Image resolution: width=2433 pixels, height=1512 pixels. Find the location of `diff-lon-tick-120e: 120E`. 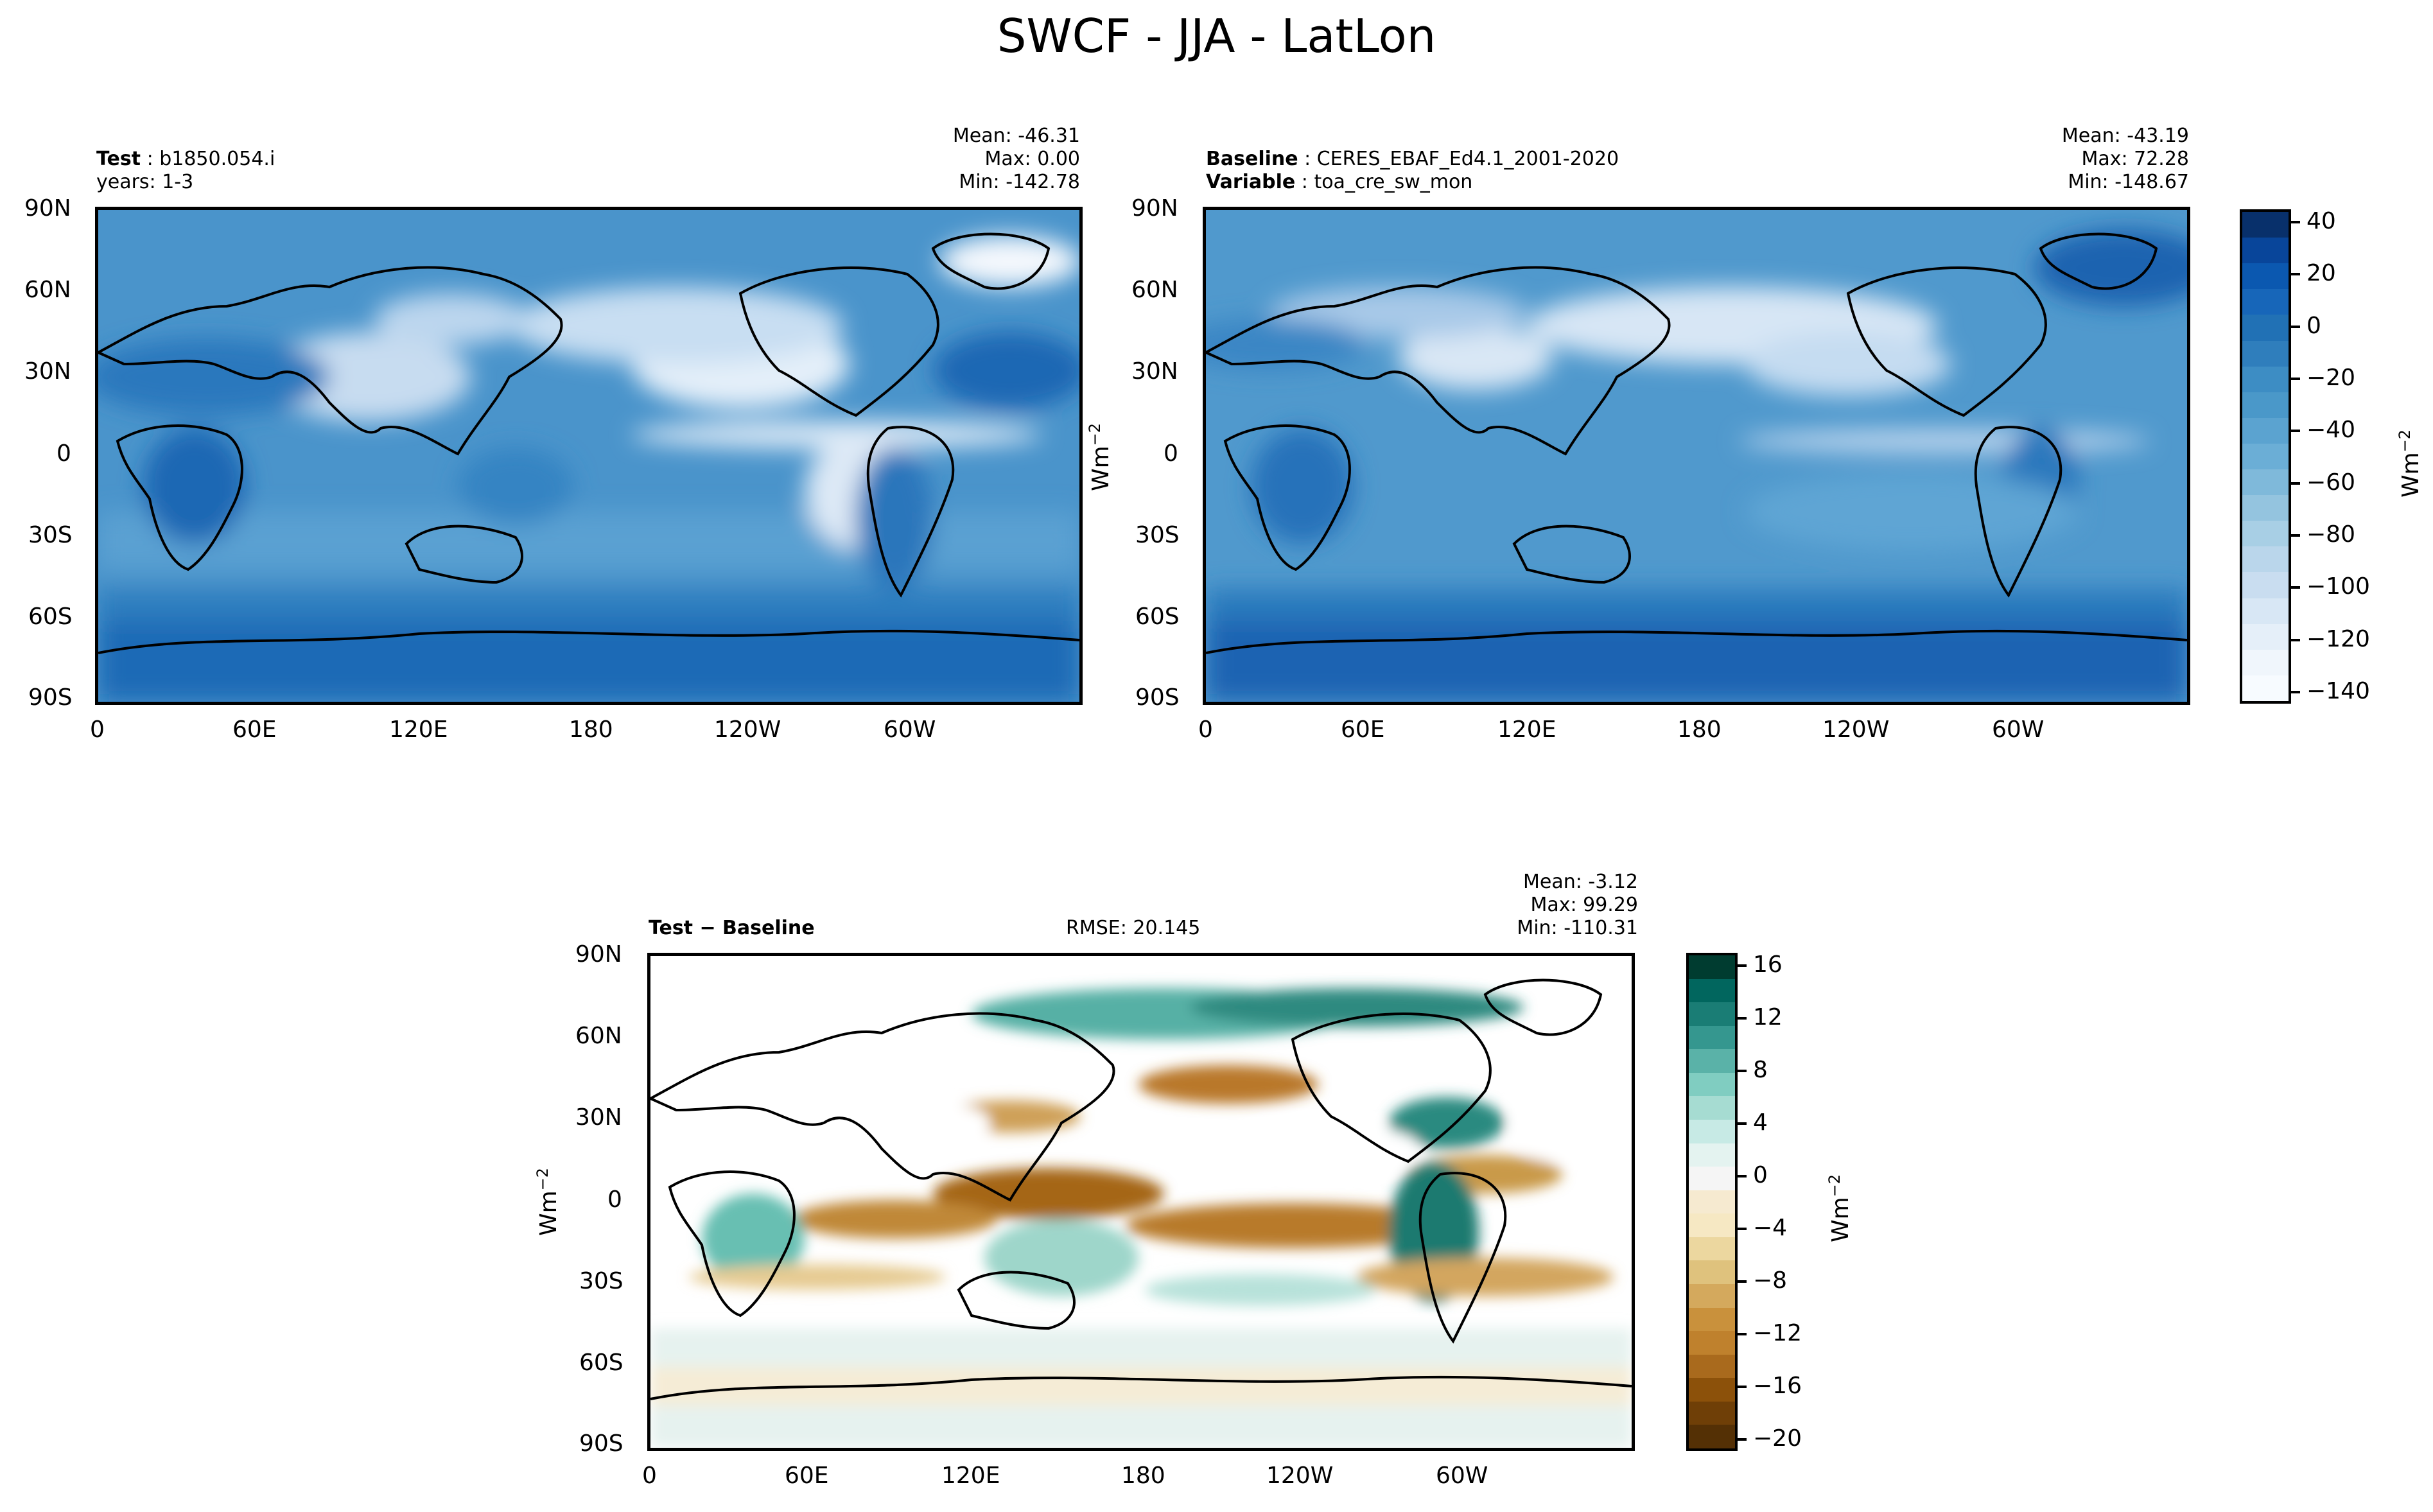

diff-lon-tick-120e: 120E is located at coordinates (970, 1476).